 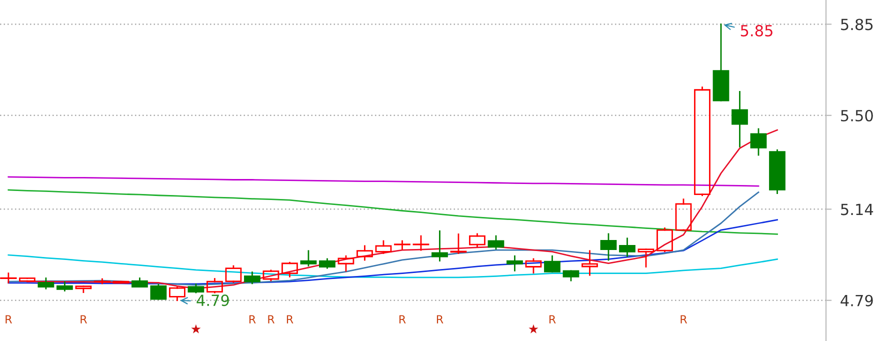 What do you see at coordinates (212, 300) in the screenshot?
I see `annotation: 4.79` at bounding box center [212, 300].